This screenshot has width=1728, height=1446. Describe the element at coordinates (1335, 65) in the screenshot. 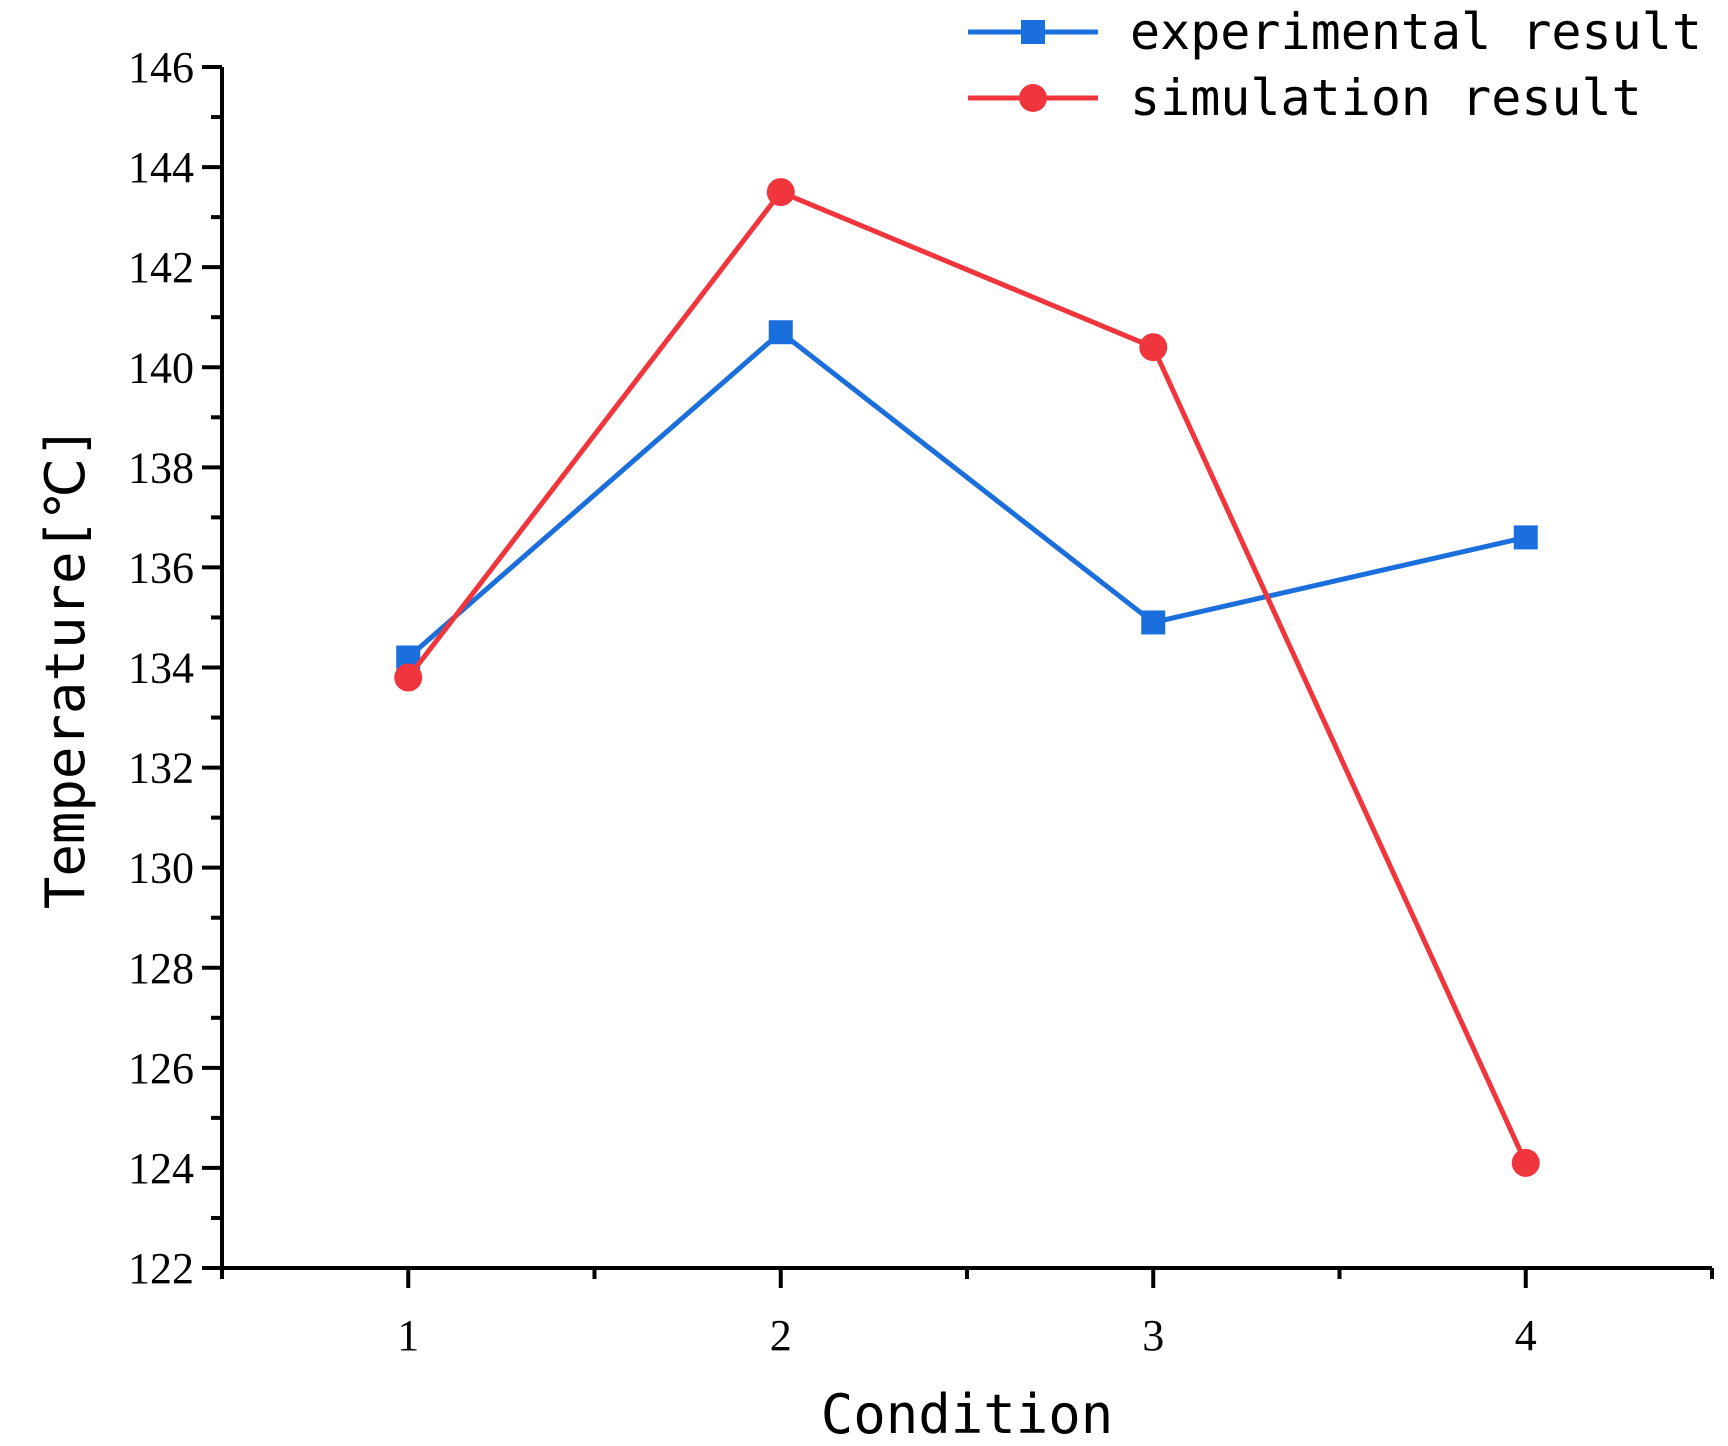

I see `legend: experimental result simulation result` at that location.